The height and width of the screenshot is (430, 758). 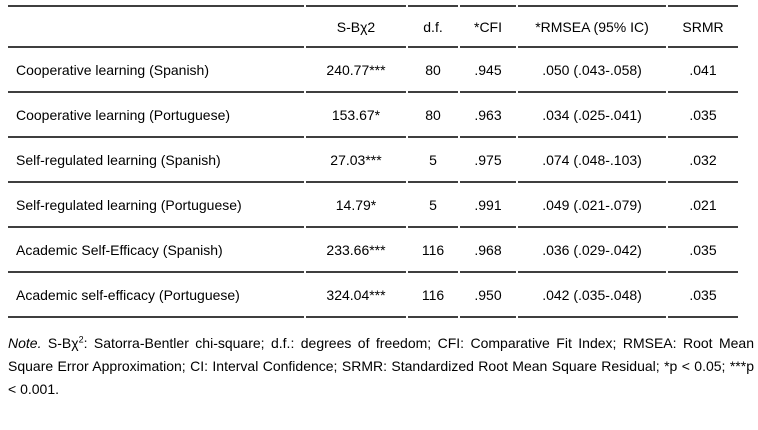 What do you see at coordinates (156, 205) in the screenshot?
I see `row-label: Self-regulated learning (Portuguese)` at bounding box center [156, 205].